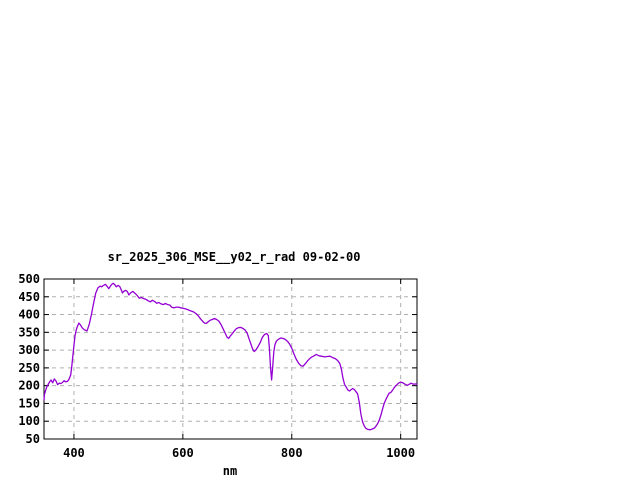 Image resolution: width=640 pixels, height=480 pixels. What do you see at coordinates (29, 297) in the screenshot?
I see `y-tick-label: 450` at bounding box center [29, 297].